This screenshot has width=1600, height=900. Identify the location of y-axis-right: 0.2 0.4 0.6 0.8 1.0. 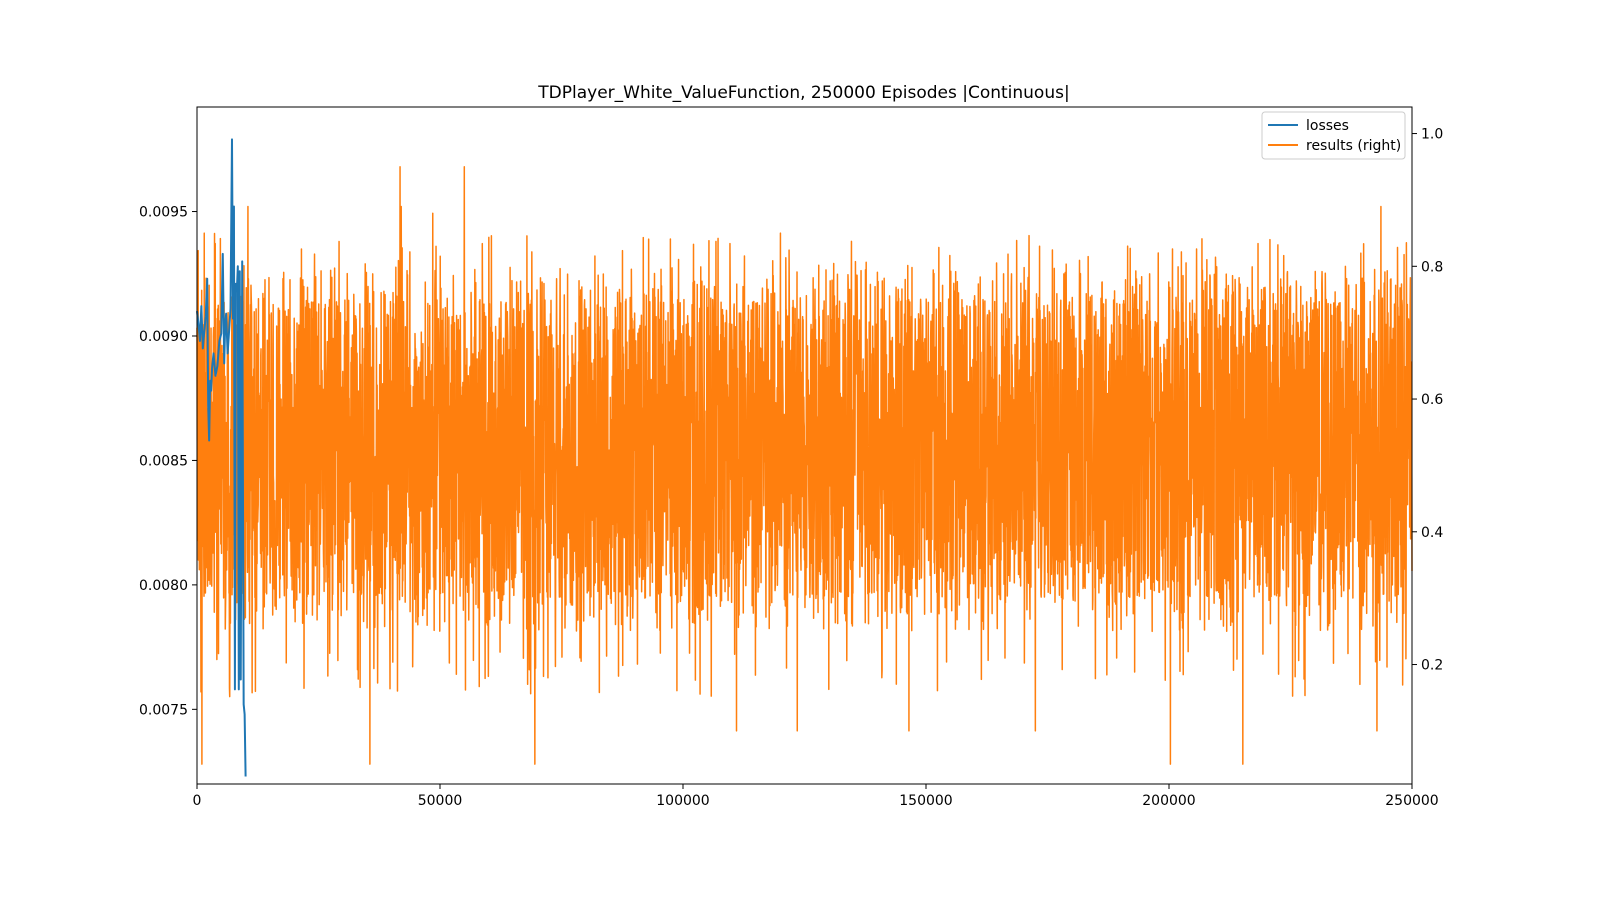
(1427, 400).